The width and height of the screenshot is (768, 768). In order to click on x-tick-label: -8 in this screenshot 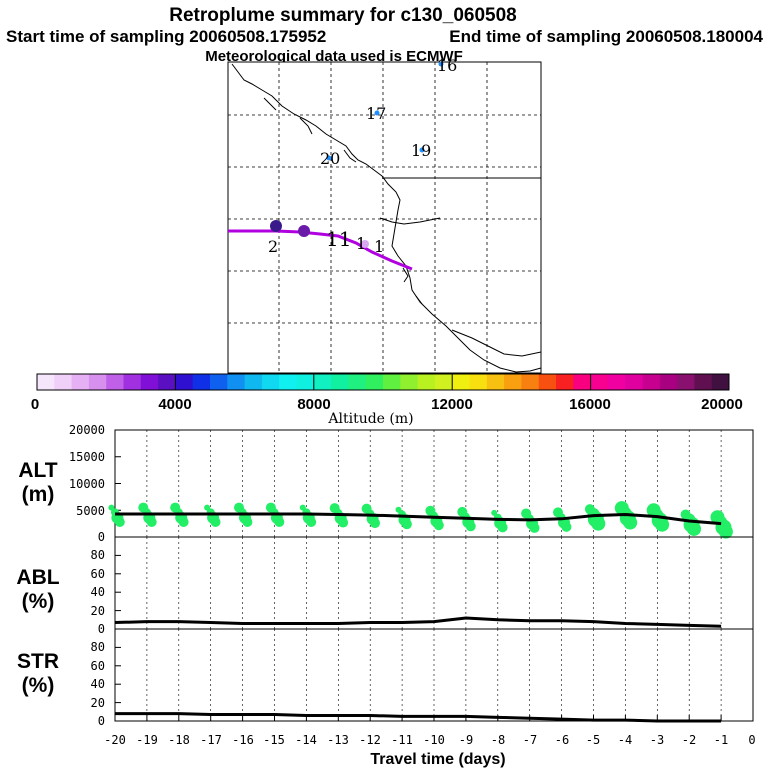, I will do `click(498, 740)`.